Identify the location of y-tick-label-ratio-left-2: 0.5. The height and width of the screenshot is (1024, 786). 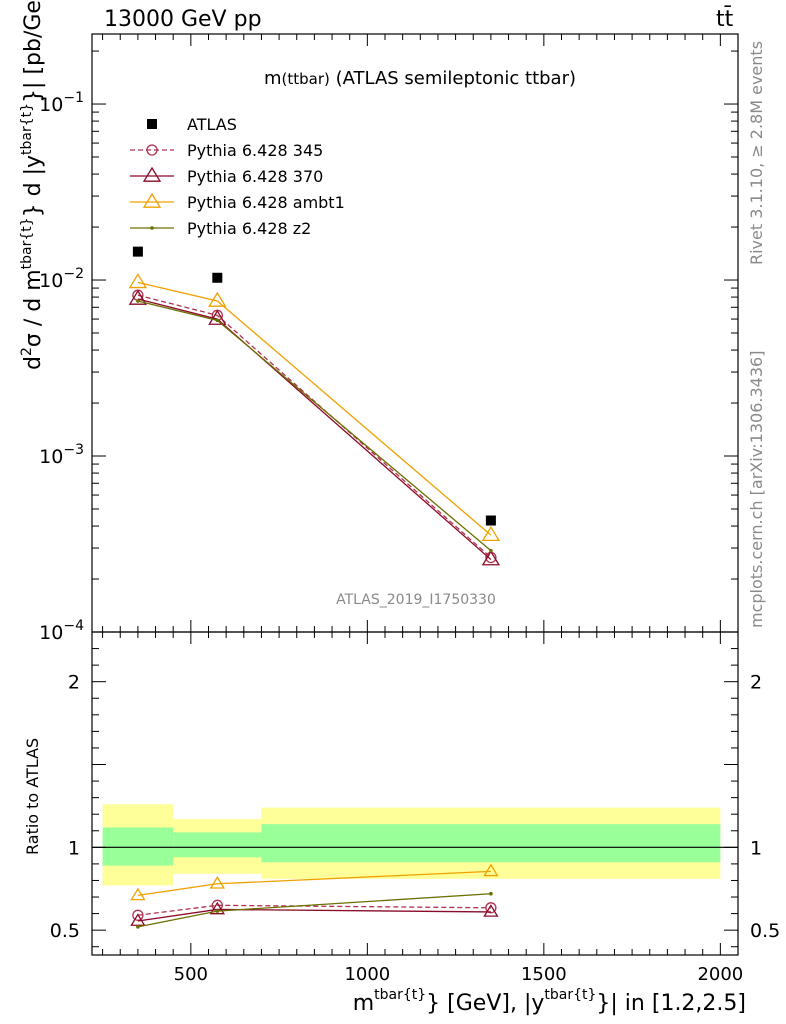
(65, 931).